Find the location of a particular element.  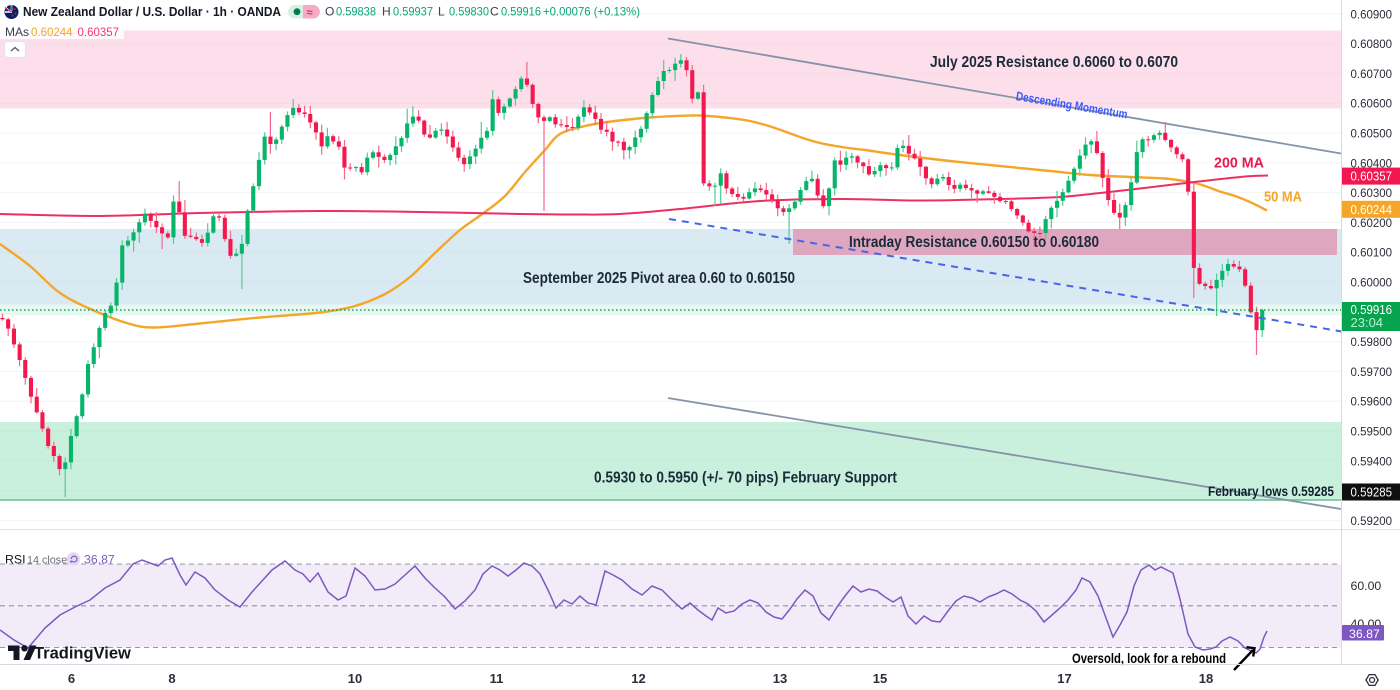

svg-text: O is located at coordinates (329, 12).